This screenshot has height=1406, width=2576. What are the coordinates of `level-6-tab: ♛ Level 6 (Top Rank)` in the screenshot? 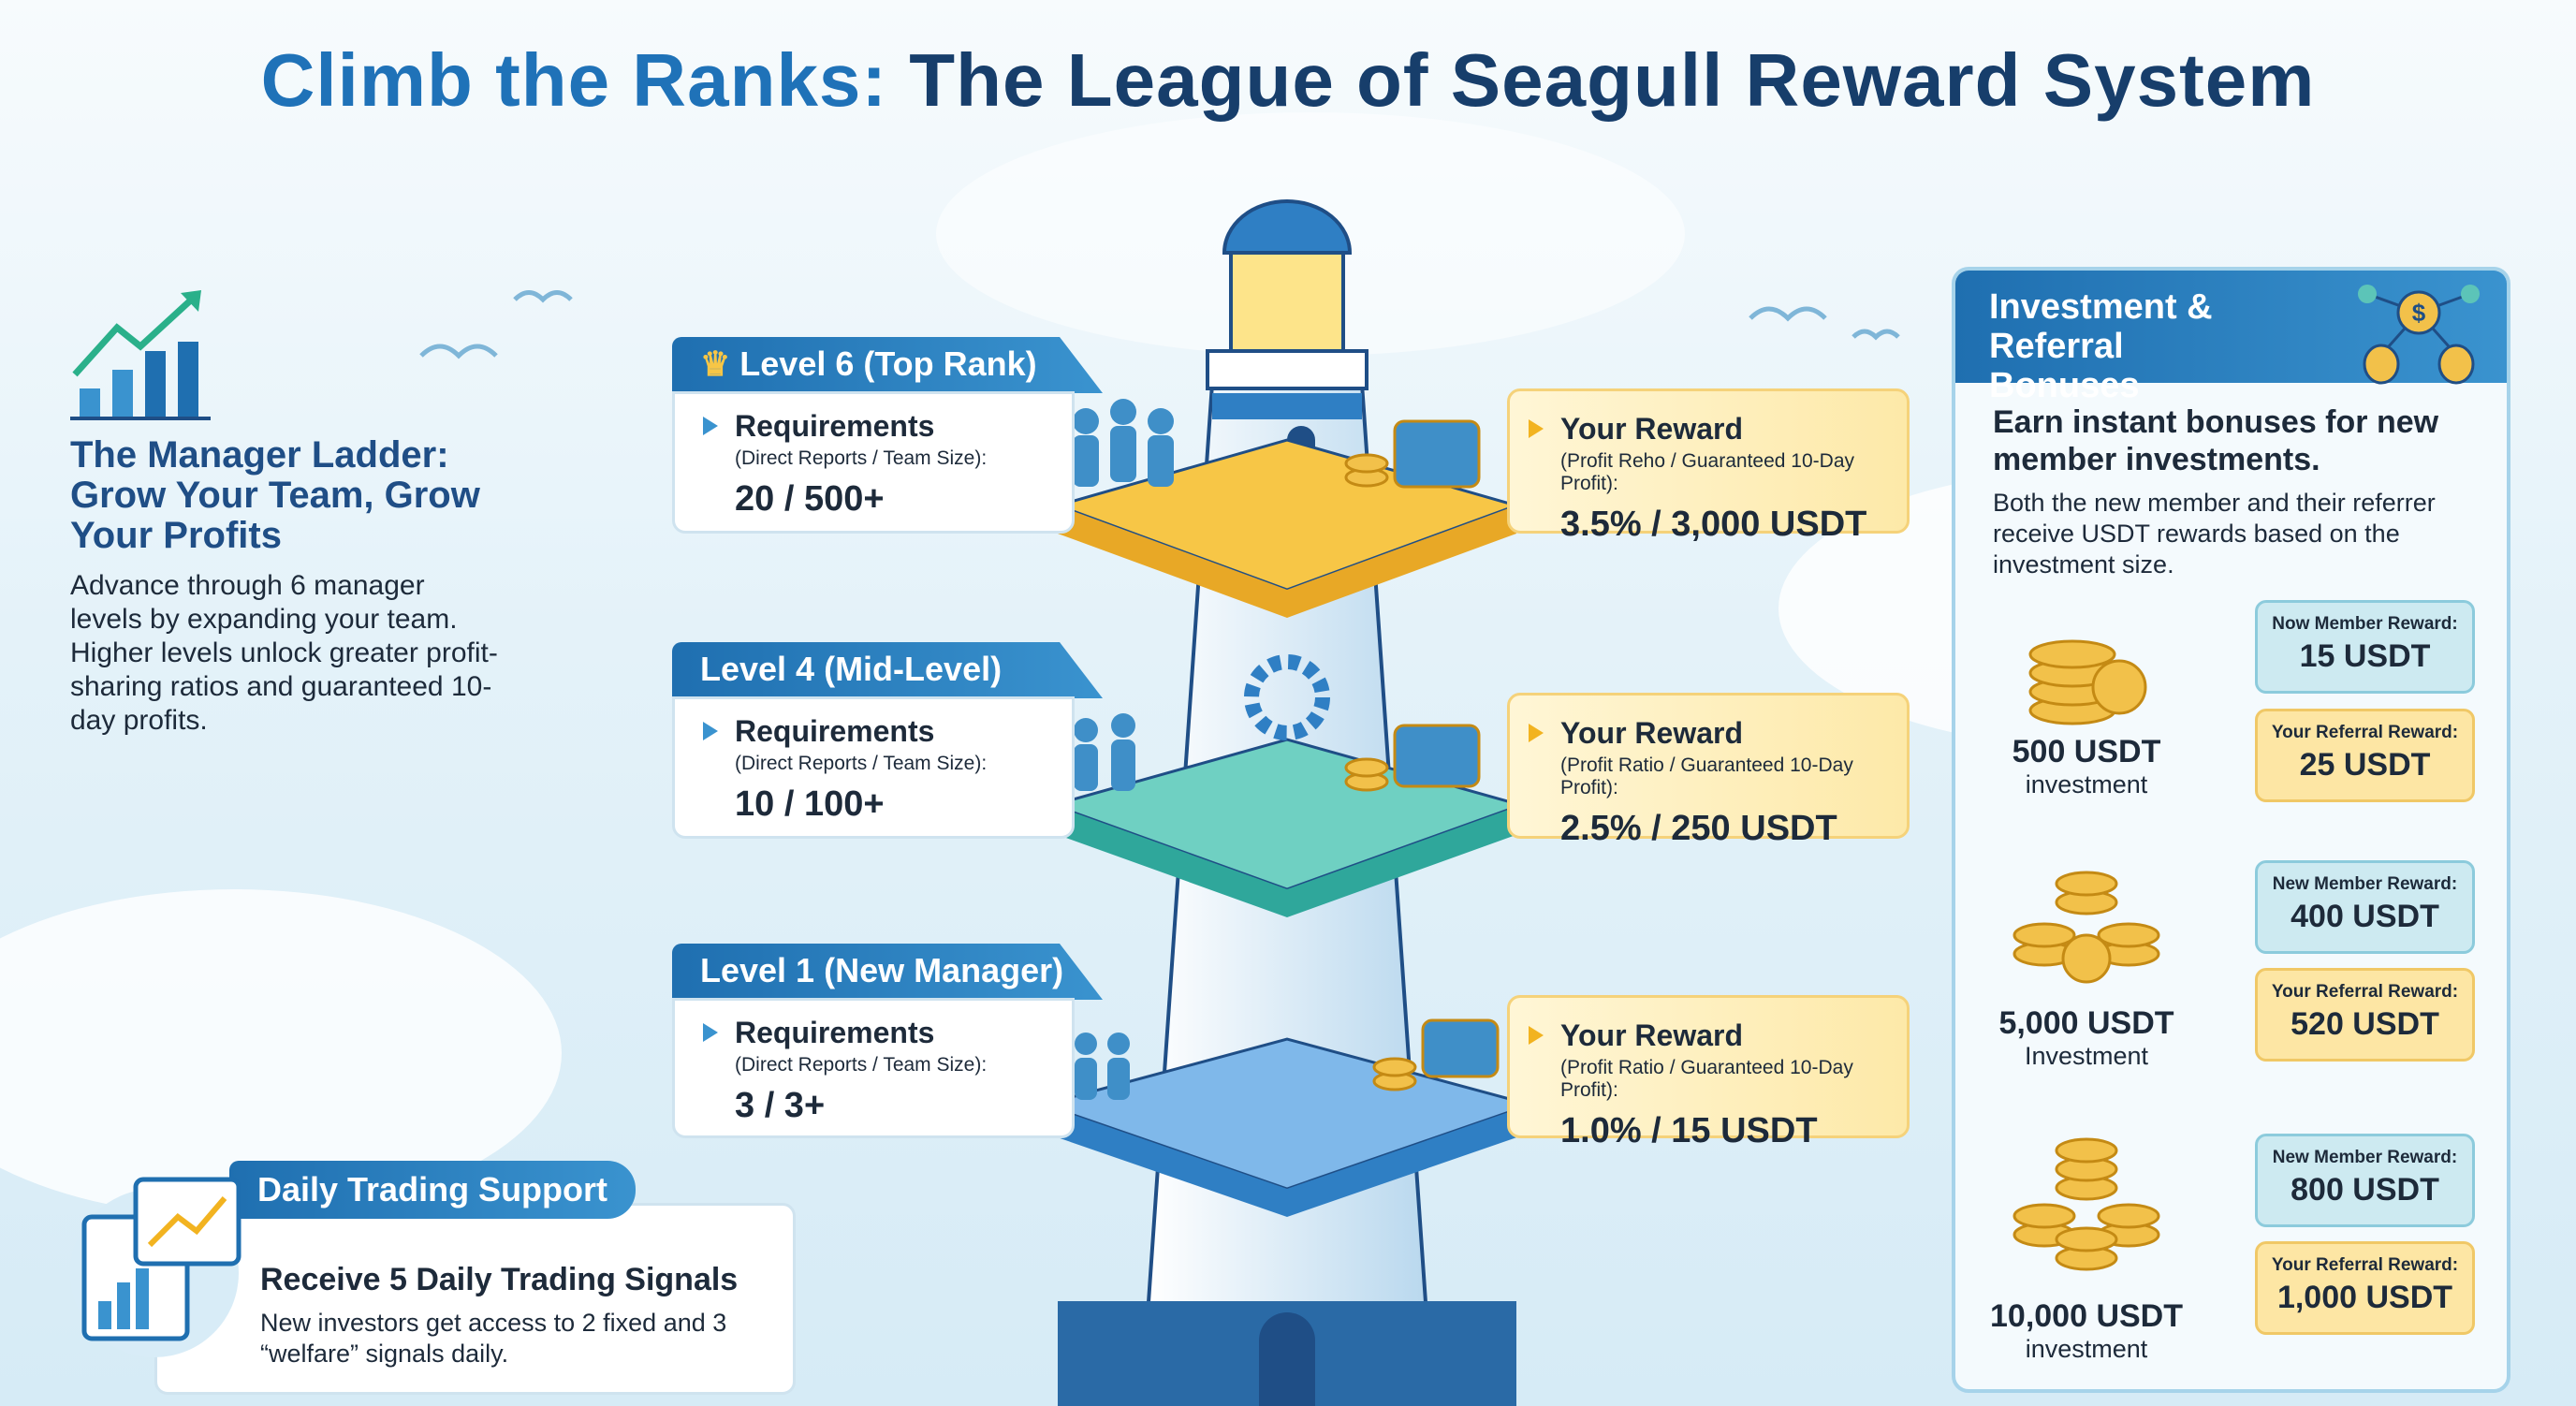 It's located at (887, 365).